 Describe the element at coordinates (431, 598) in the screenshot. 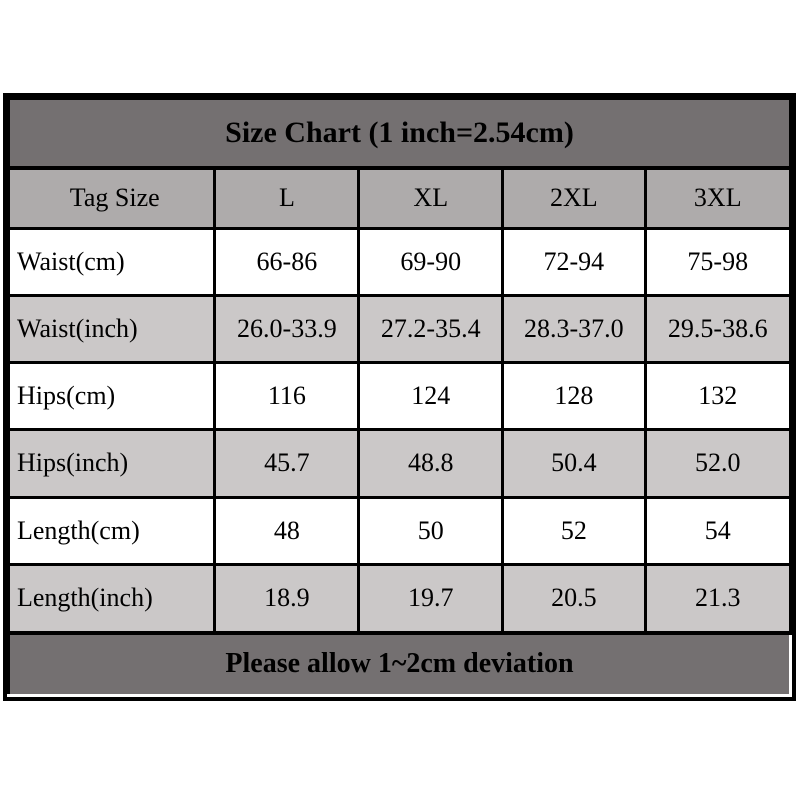

I see `cell-length-inch-xl: 19.7` at that location.